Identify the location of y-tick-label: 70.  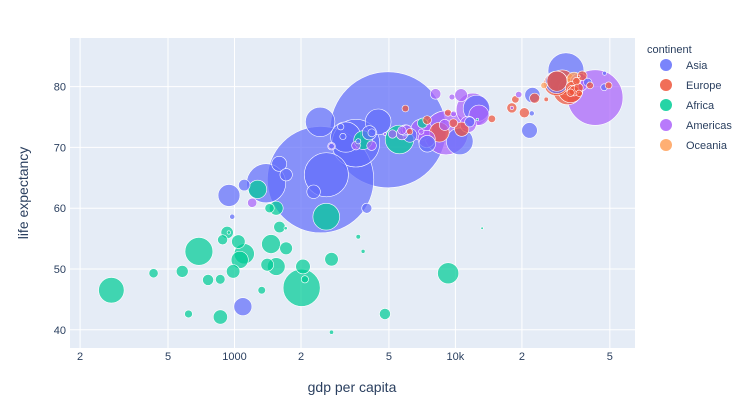
(60, 148).